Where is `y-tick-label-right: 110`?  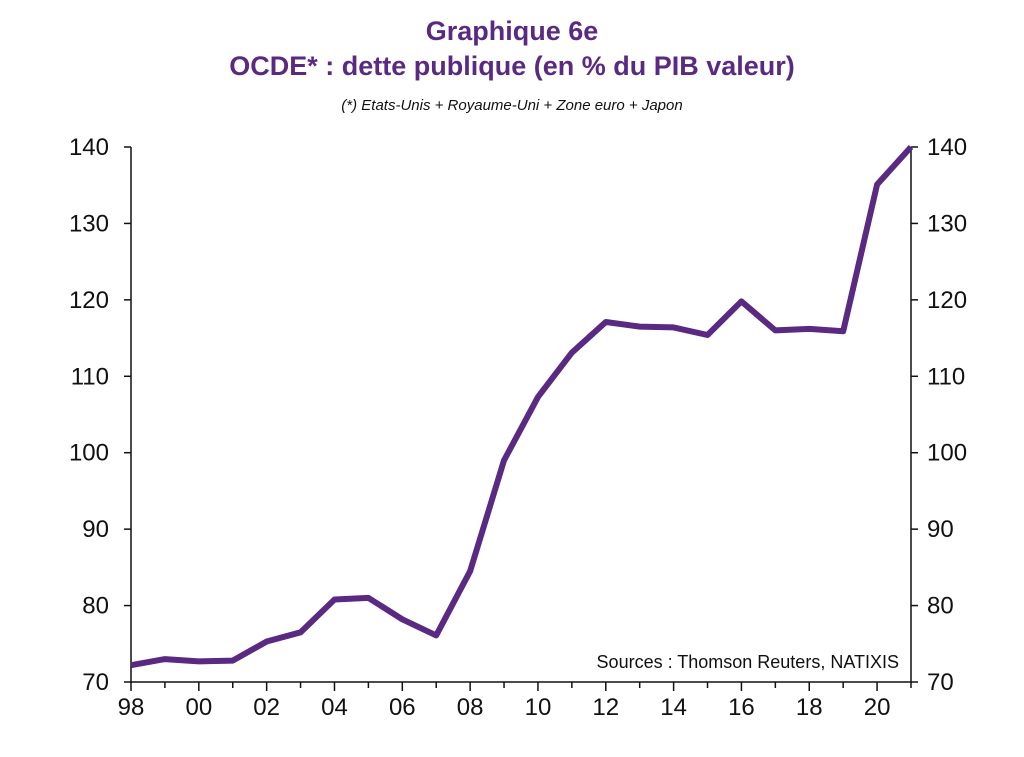 y-tick-label-right: 110 is located at coordinates (946, 376).